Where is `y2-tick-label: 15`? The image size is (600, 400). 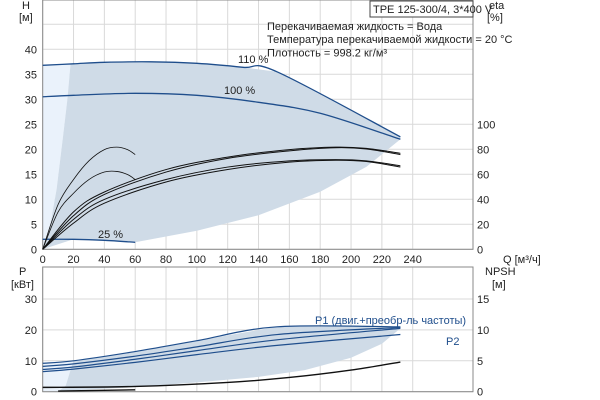 y2-tick-label: 15 is located at coordinates (483, 300).